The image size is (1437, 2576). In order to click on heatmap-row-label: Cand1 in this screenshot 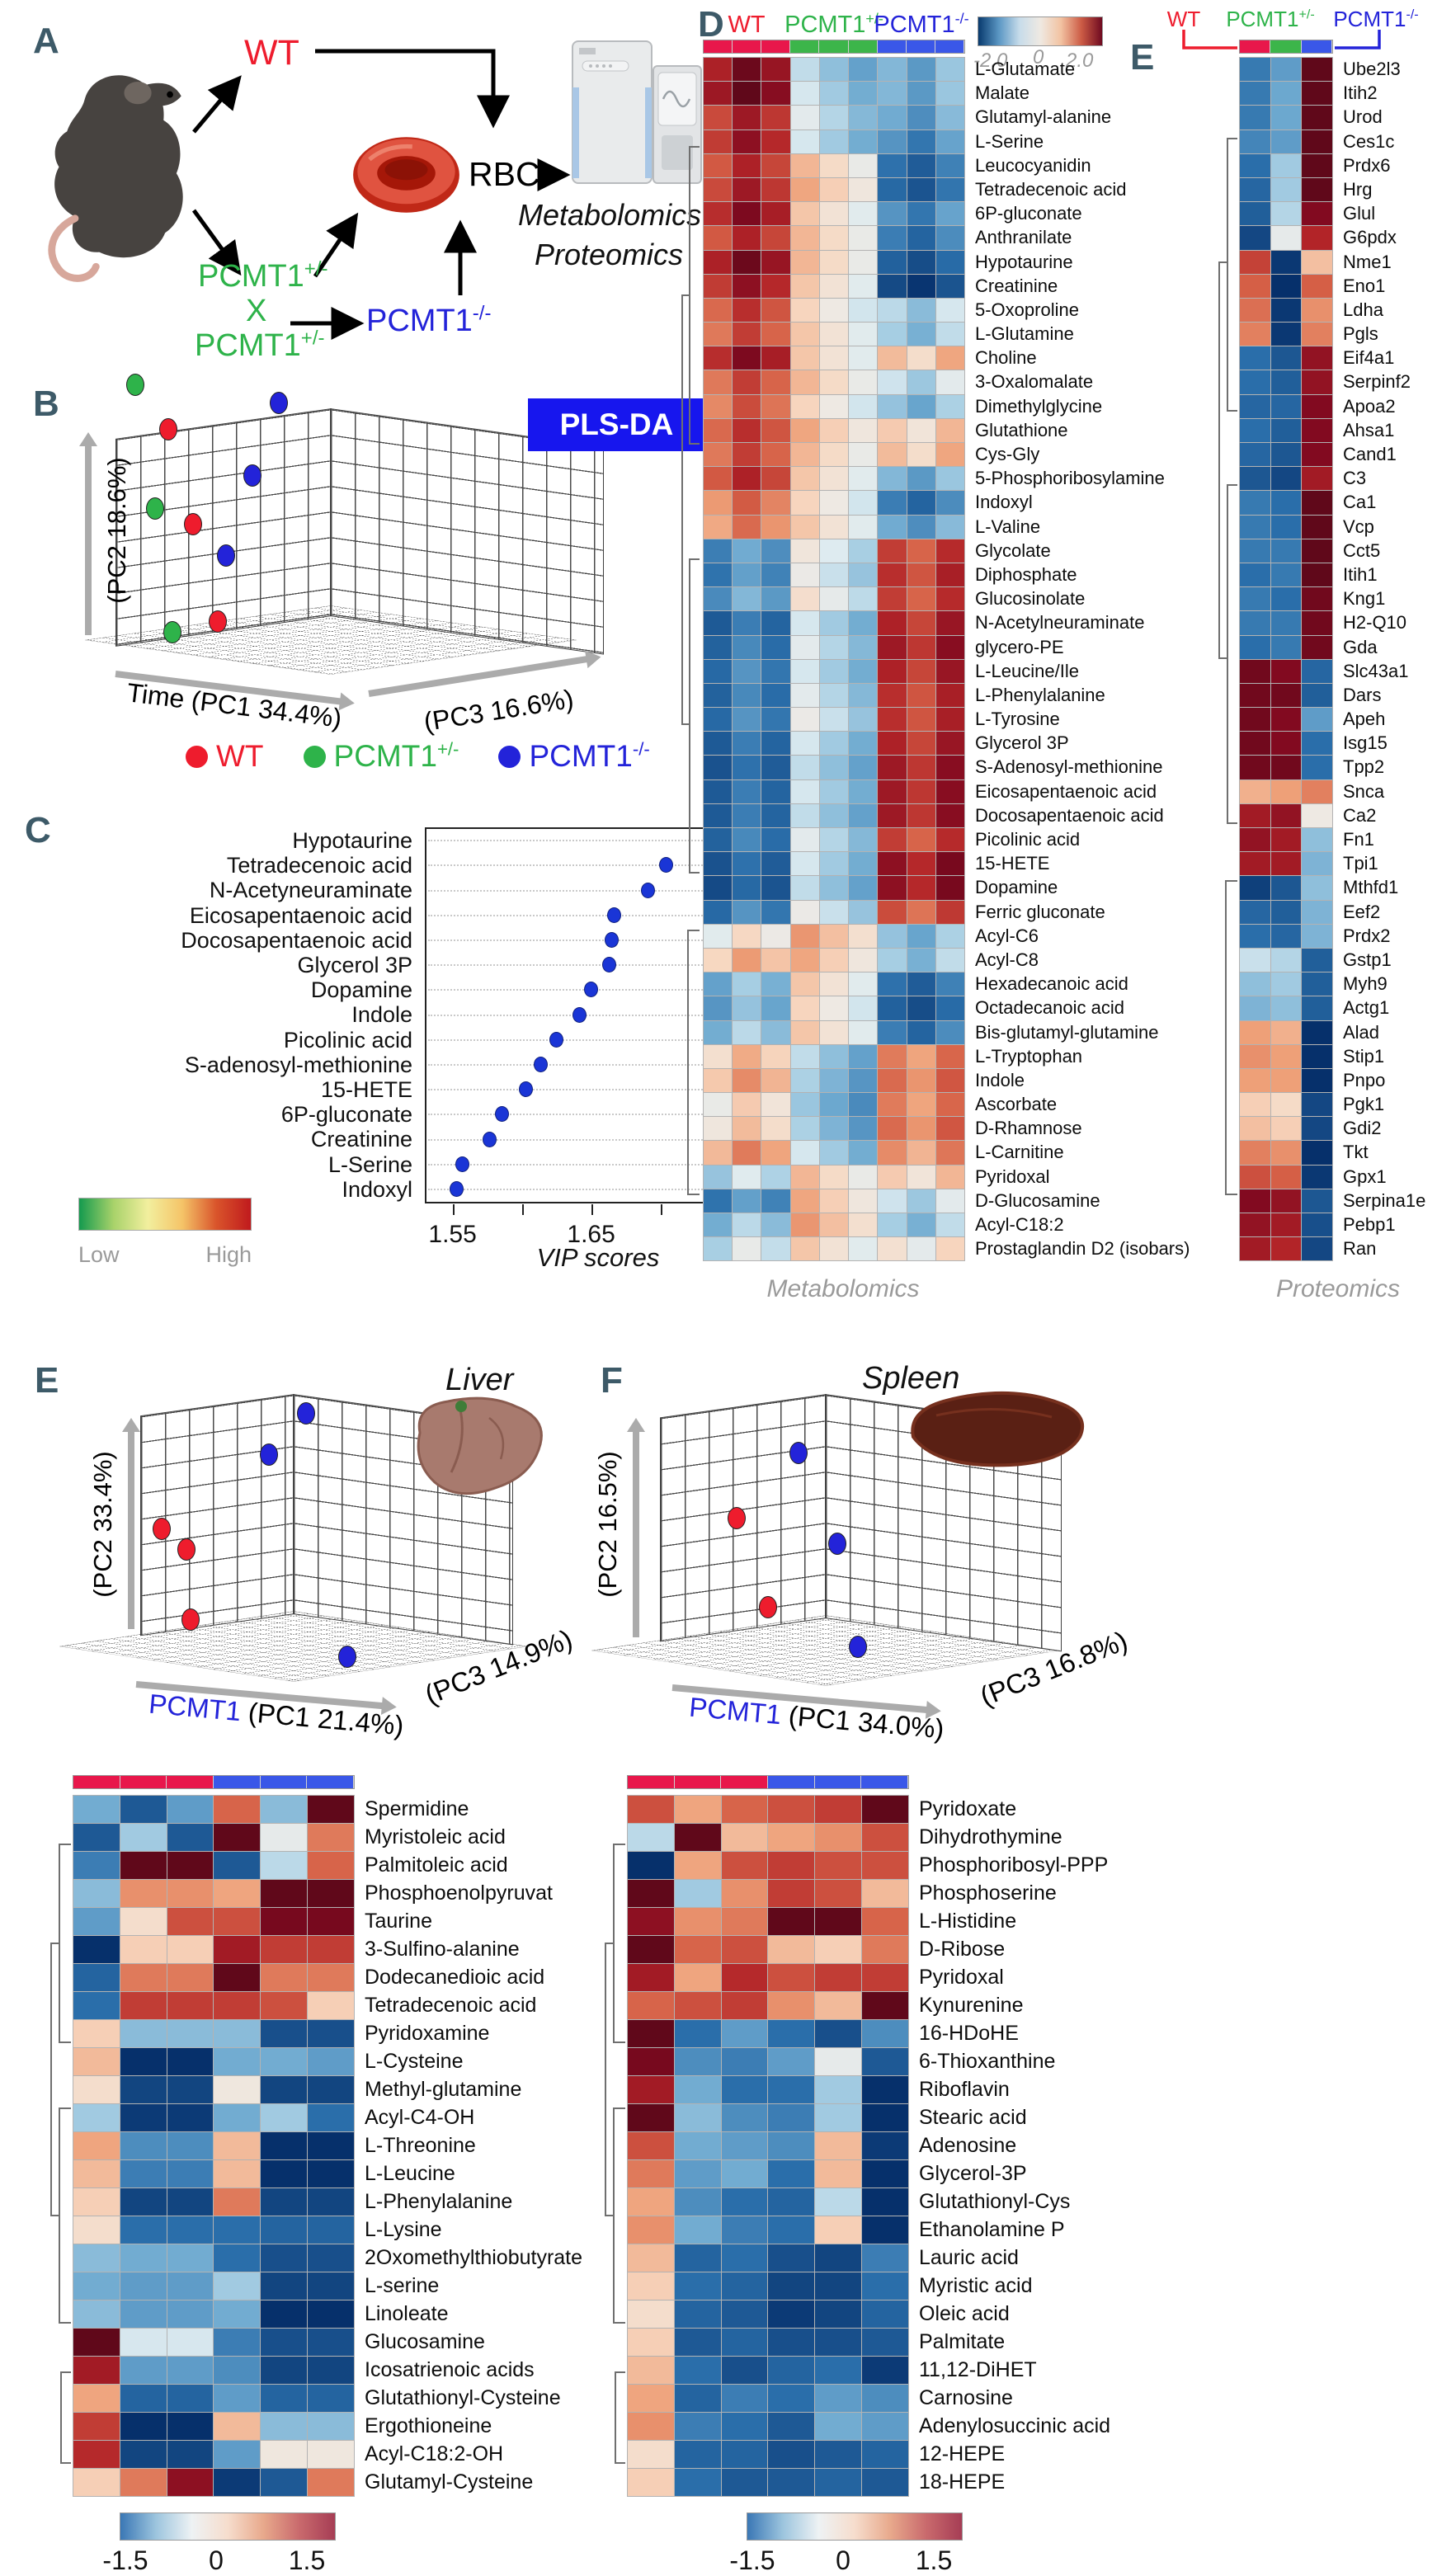, I will do `click(1370, 454)`.